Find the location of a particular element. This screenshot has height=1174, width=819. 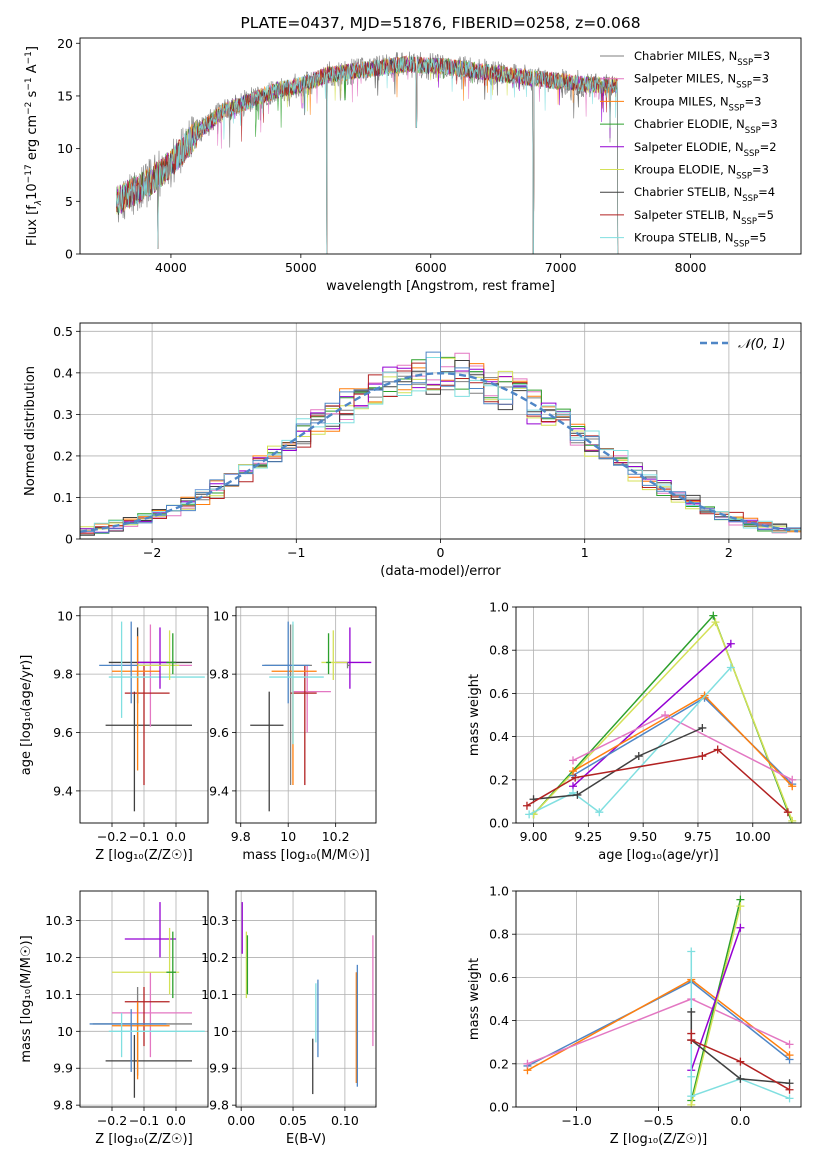

y-axis-label-part: λ is located at coordinates (39, 203).